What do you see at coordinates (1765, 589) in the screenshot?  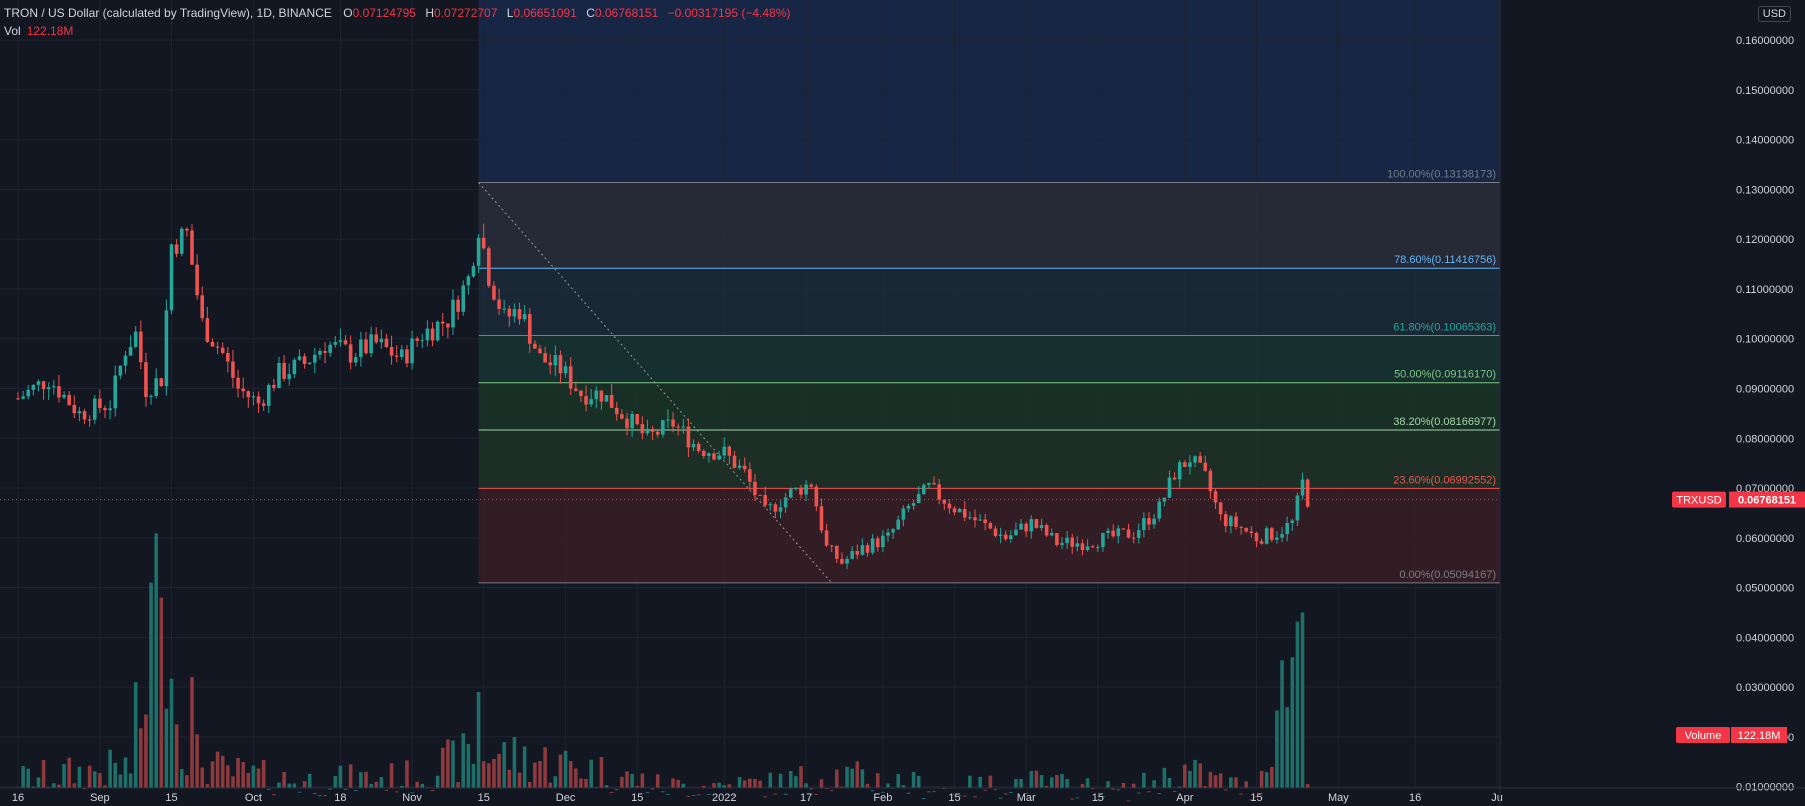 I see `price-tick-label: 0.05000000` at bounding box center [1765, 589].